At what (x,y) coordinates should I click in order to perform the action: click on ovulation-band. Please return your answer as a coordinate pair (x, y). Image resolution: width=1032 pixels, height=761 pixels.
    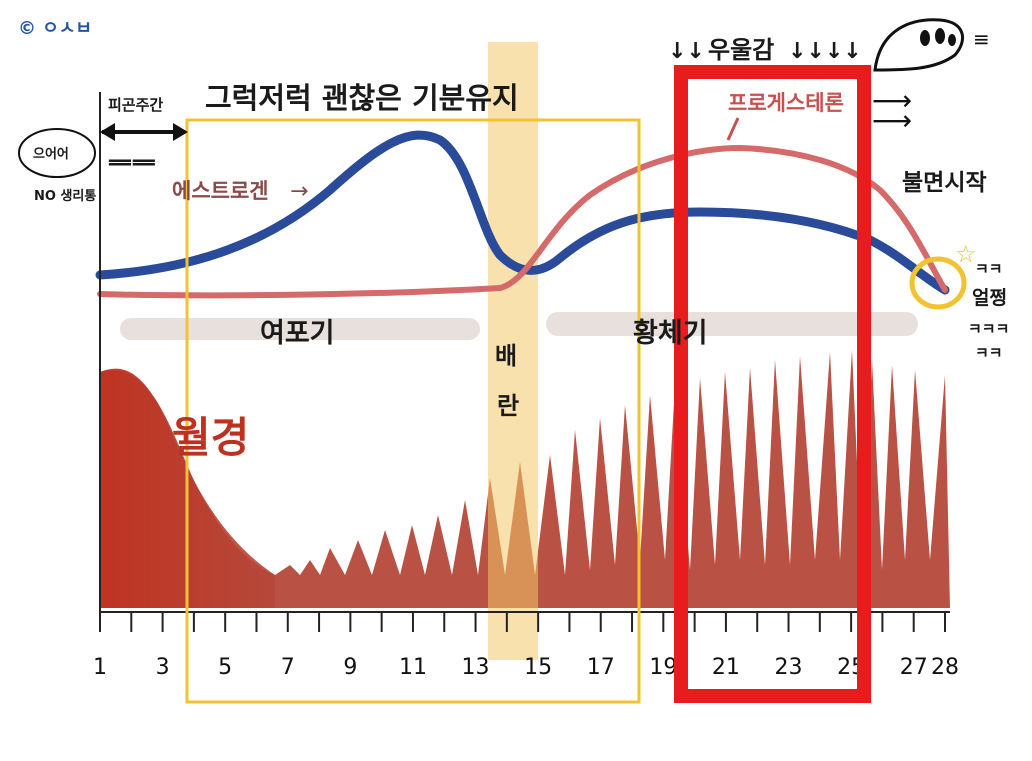
    Looking at the image, I should click on (513, 351).